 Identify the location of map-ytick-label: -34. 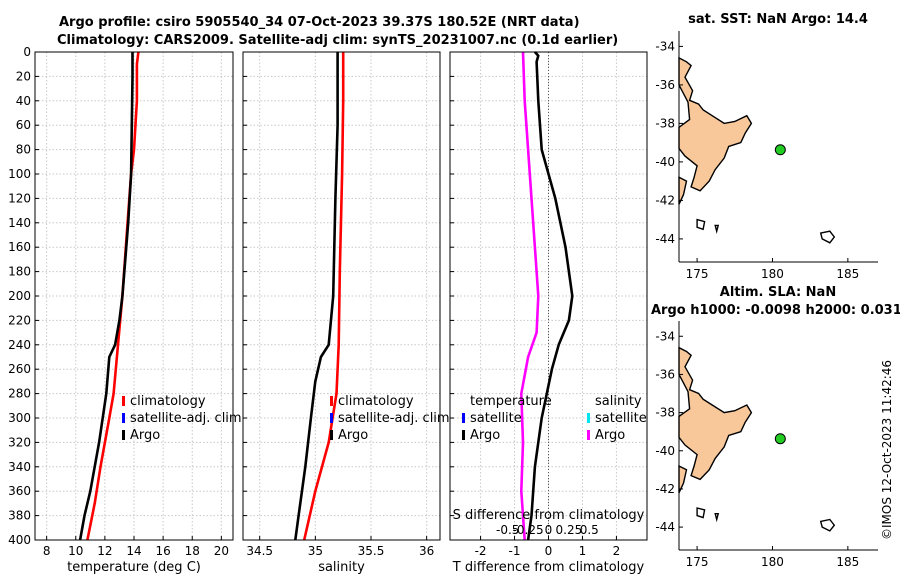
(665, 46).